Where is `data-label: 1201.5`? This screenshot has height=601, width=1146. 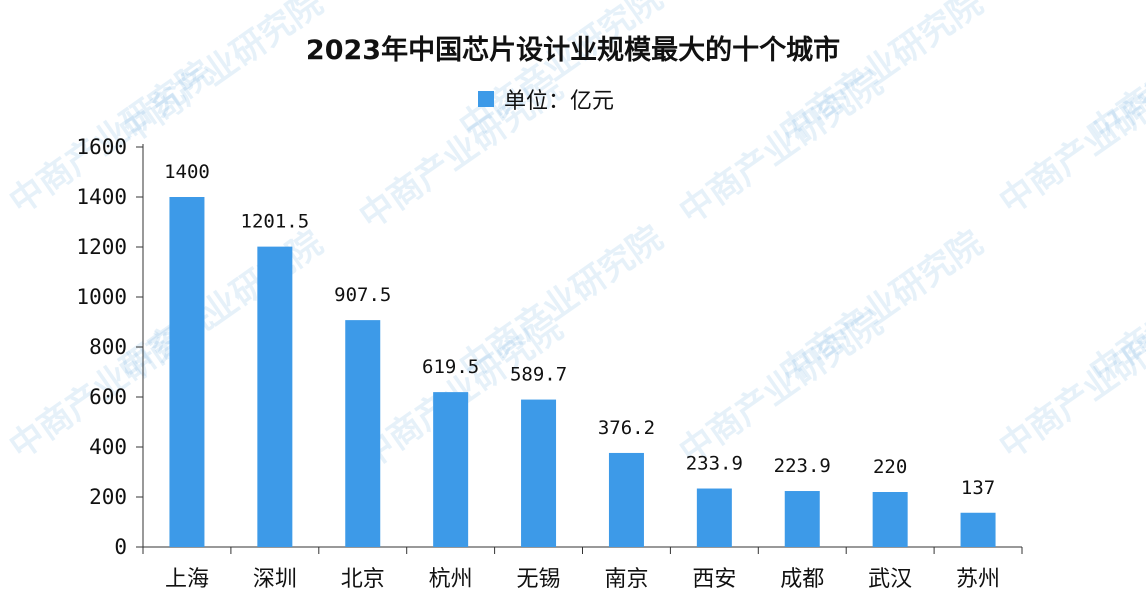
data-label: 1201.5 is located at coordinates (275, 222).